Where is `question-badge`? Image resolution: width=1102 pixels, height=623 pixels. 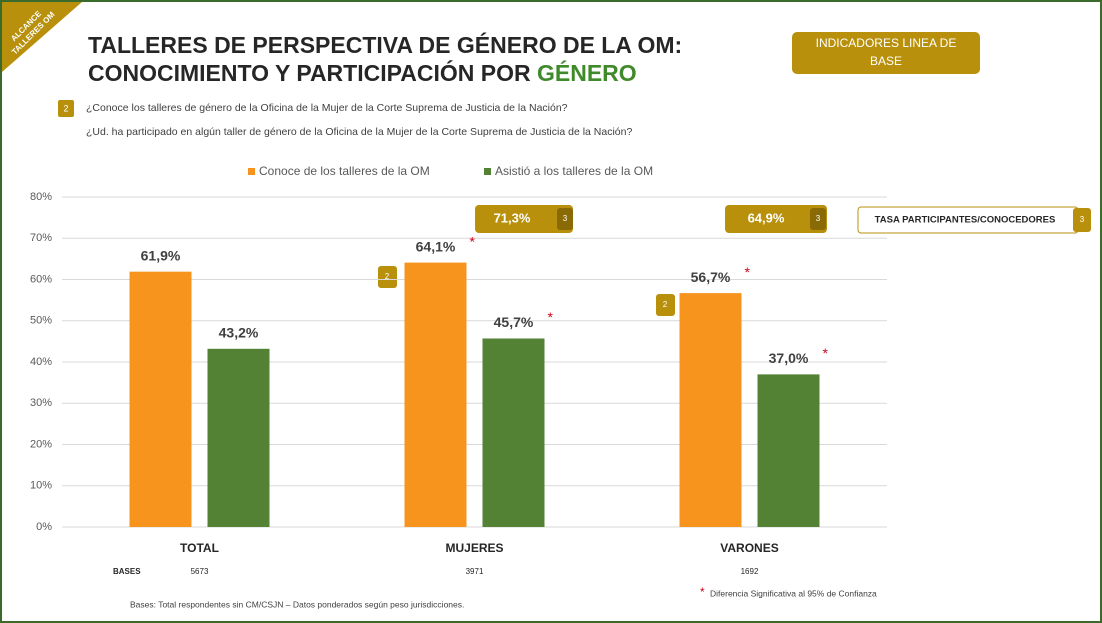
question-badge is located at coordinates (66, 108).